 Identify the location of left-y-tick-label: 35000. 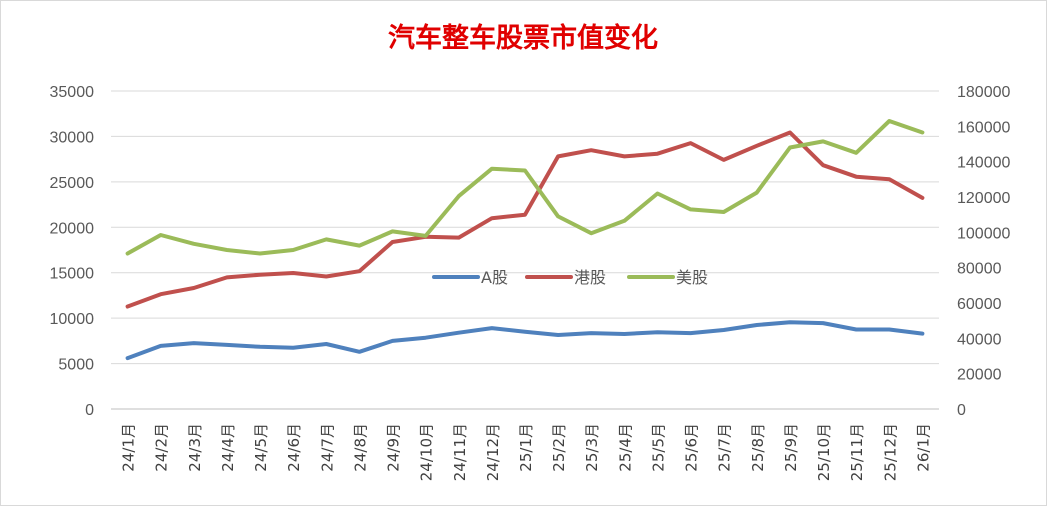
(72, 92).